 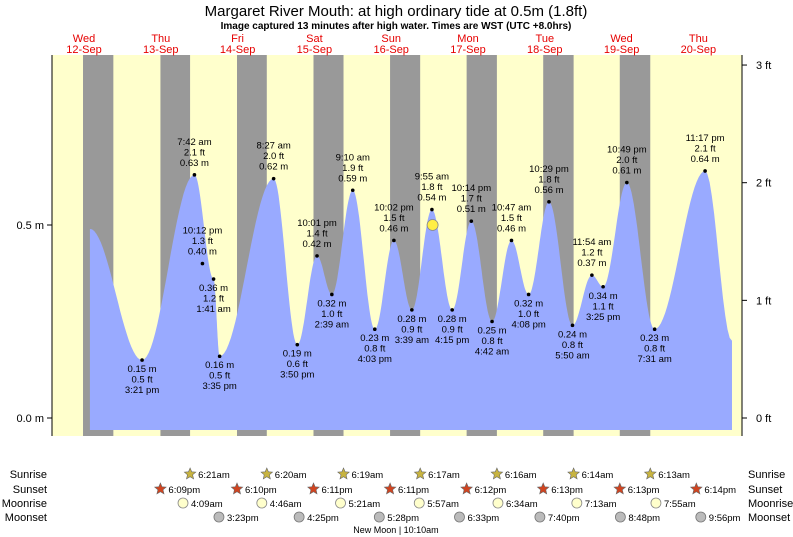 What do you see at coordinates (207, 504) in the screenshot?
I see `moonrise-time-label: 4:09am` at bounding box center [207, 504].